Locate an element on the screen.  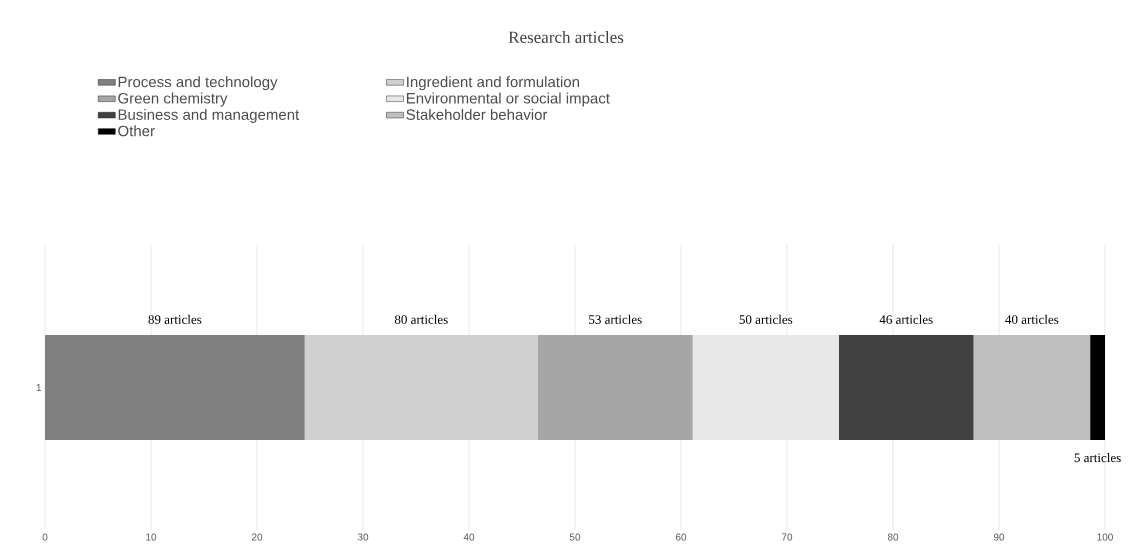
annotation: 5 articles is located at coordinates (1097, 458).